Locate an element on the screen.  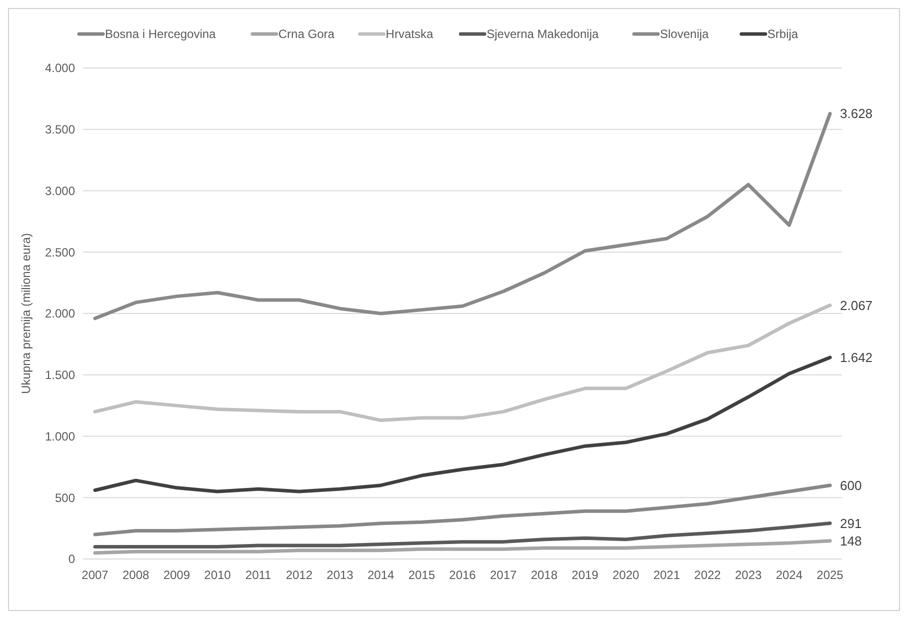
data-label: 2.067 is located at coordinates (856, 305).